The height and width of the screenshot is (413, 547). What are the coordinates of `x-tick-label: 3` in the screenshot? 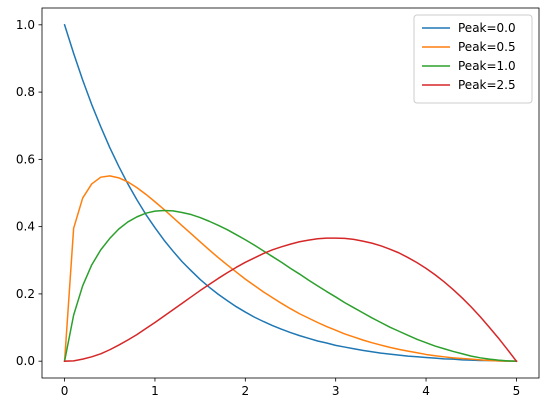 It's located at (336, 391).